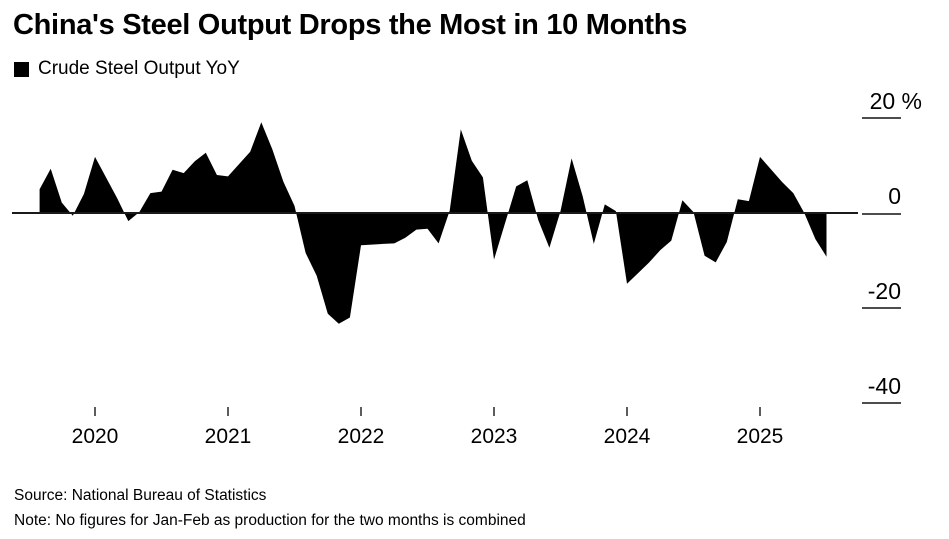  I want to click on x-axis-tick-label: 2022, so click(361, 436).